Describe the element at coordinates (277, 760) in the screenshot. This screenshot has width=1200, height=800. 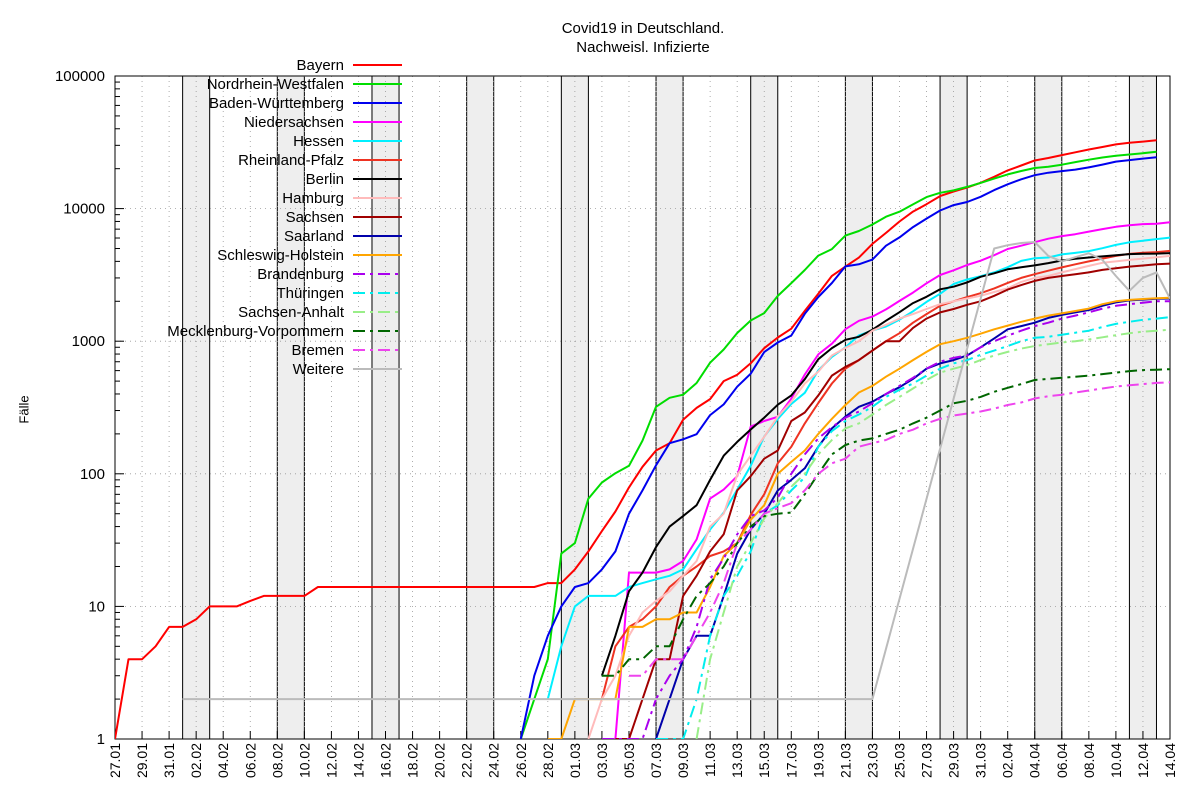
I see `x-tick-label: 08.02` at that location.